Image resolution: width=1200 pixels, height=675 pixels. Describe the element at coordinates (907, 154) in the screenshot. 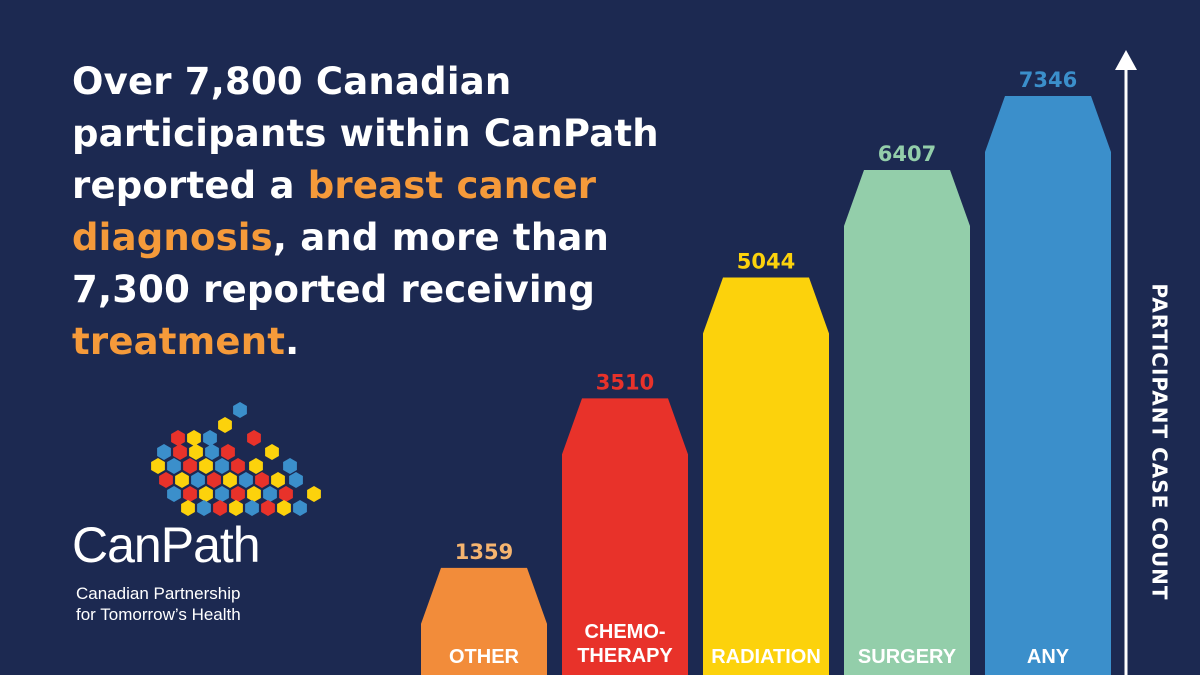

I see `value-label-surgery: 6407` at that location.